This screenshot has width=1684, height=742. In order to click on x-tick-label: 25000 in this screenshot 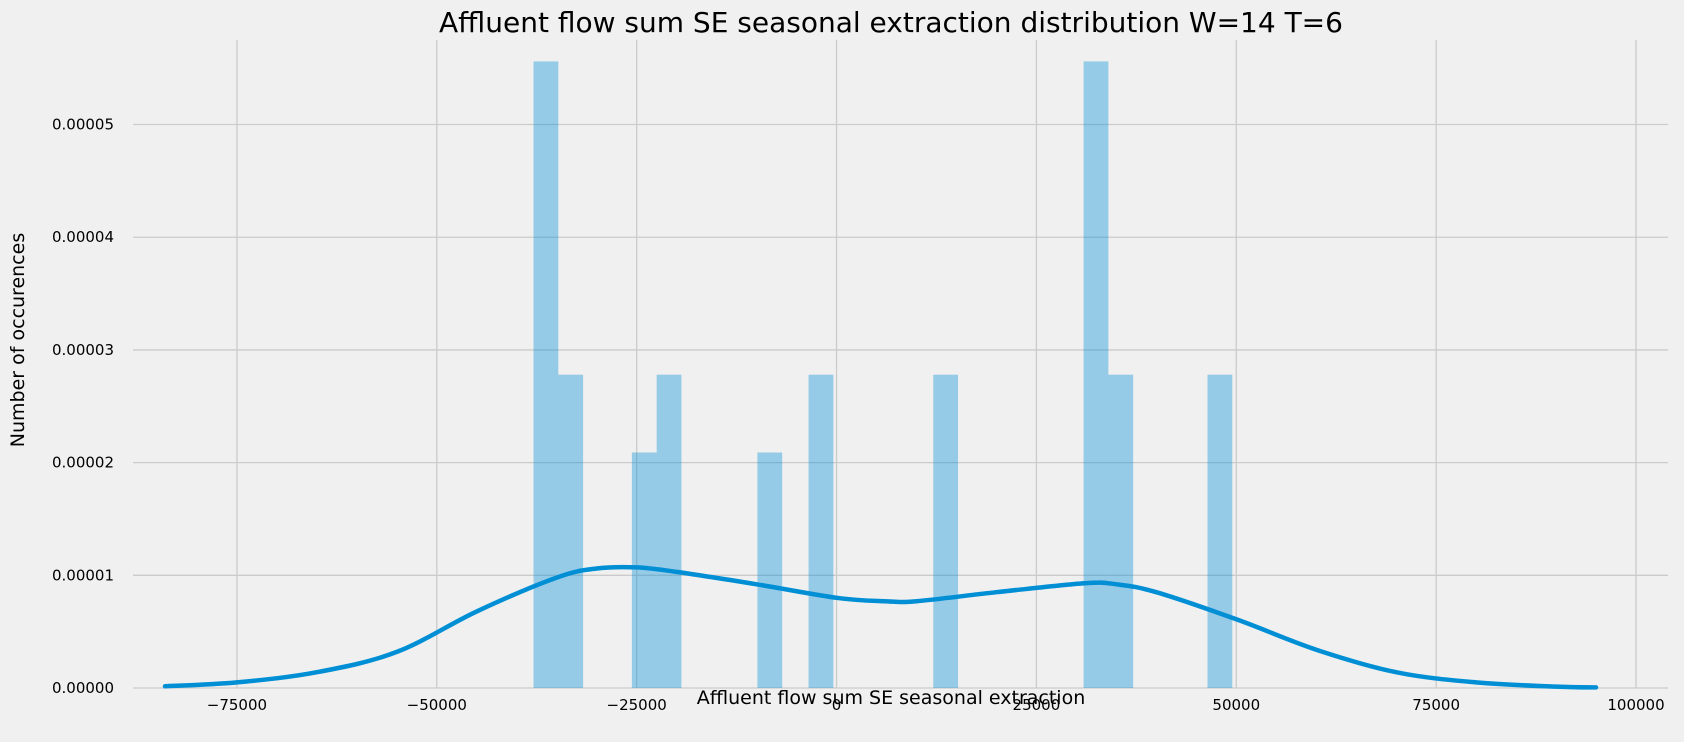, I will do `click(1037, 705)`.